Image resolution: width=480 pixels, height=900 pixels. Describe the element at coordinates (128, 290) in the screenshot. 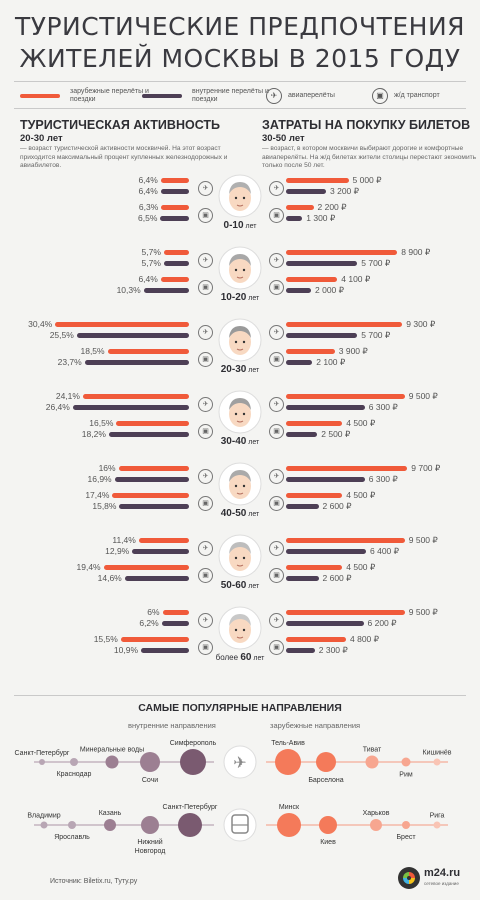

I see `activity-value-label: 10,3%` at that location.